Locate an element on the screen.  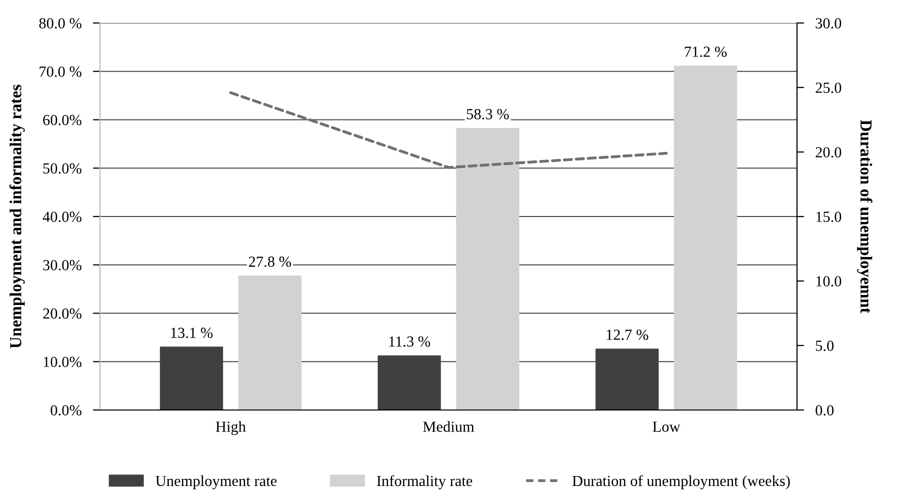
data-label: 11.3 % is located at coordinates (409, 341).